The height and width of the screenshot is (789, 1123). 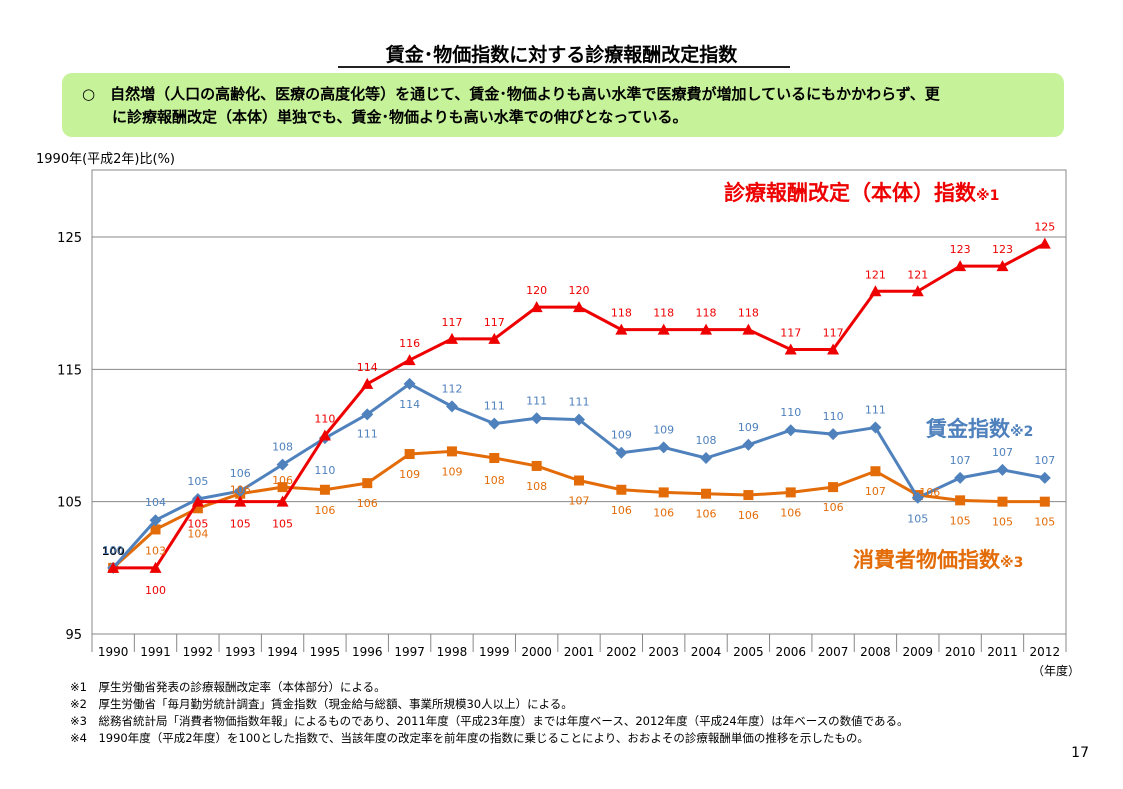 What do you see at coordinates (1002, 501) in the screenshot?
I see `series-2-marker-2011` at bounding box center [1002, 501].